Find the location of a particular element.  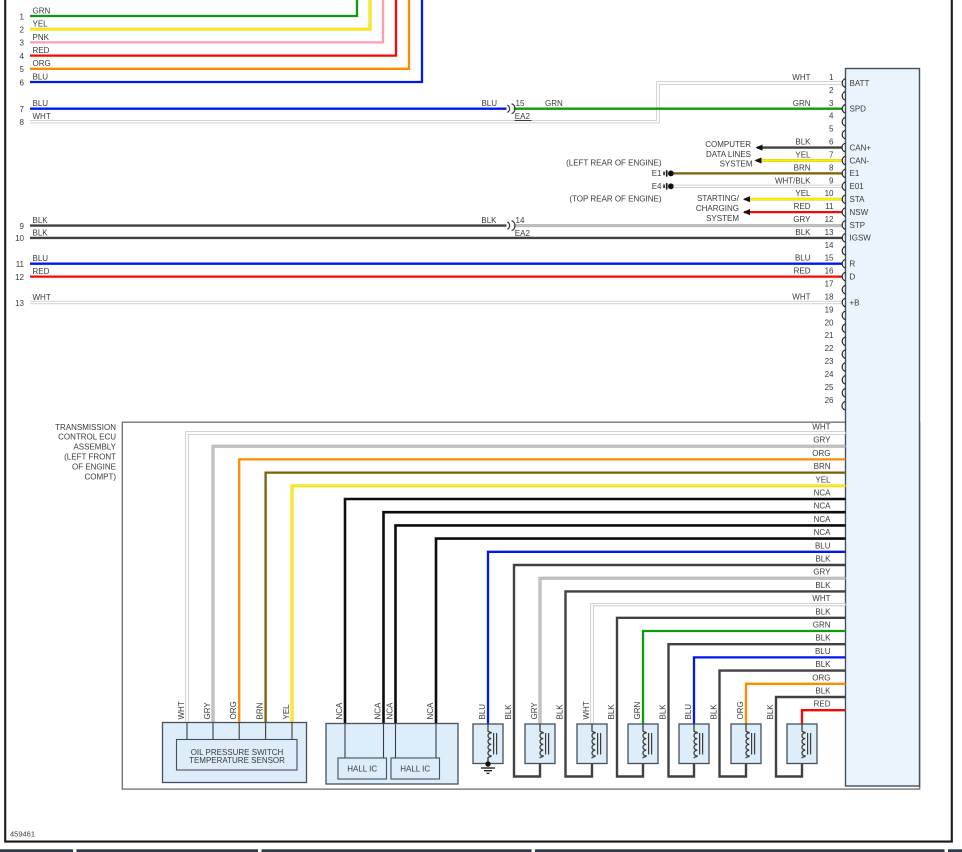

svg-text: 459461 is located at coordinates (22, 834).